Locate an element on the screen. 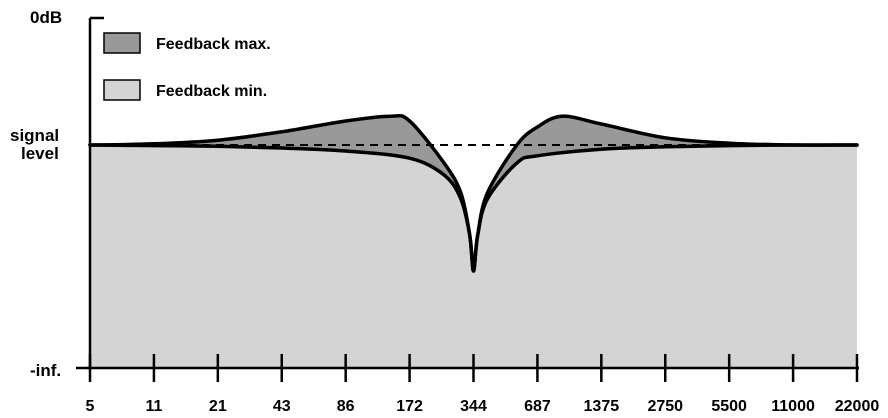 The width and height of the screenshot is (888, 418). x-tick-label: 687 is located at coordinates (537, 406).